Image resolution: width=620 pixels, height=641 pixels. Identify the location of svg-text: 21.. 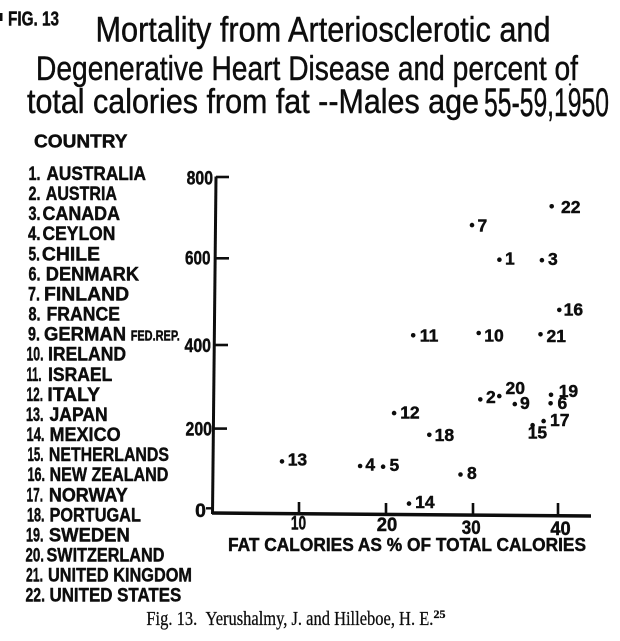
(34, 576).